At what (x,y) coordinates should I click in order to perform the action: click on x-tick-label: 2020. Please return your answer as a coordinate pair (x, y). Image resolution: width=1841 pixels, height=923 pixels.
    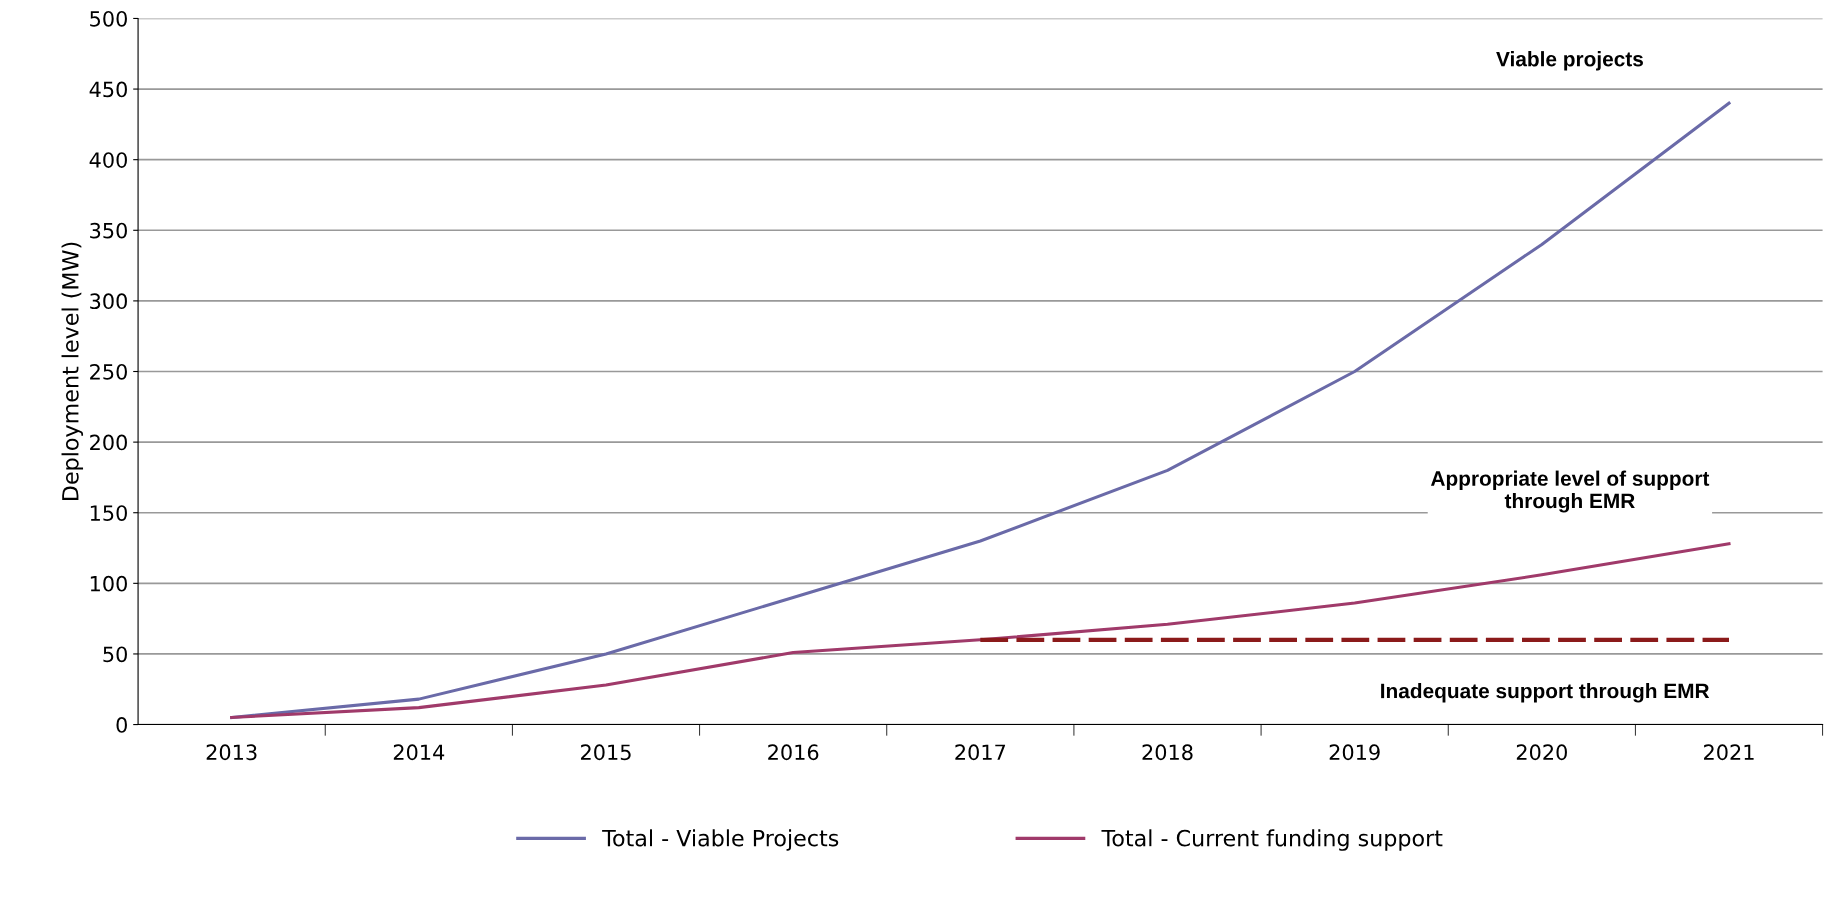
    Looking at the image, I should click on (1541, 752).